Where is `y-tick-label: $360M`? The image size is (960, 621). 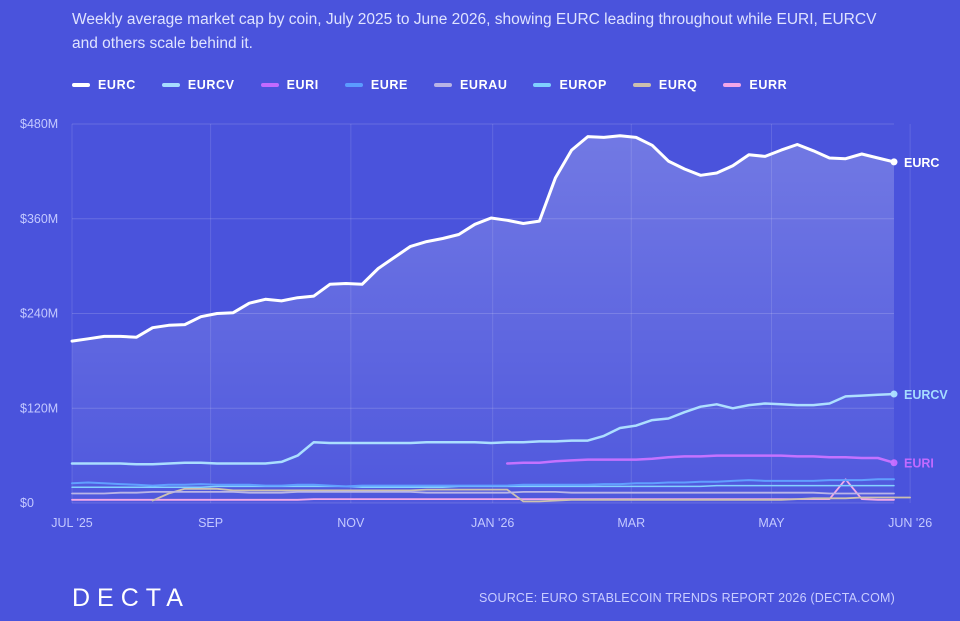 y-tick-label: $360M is located at coordinates (39, 219).